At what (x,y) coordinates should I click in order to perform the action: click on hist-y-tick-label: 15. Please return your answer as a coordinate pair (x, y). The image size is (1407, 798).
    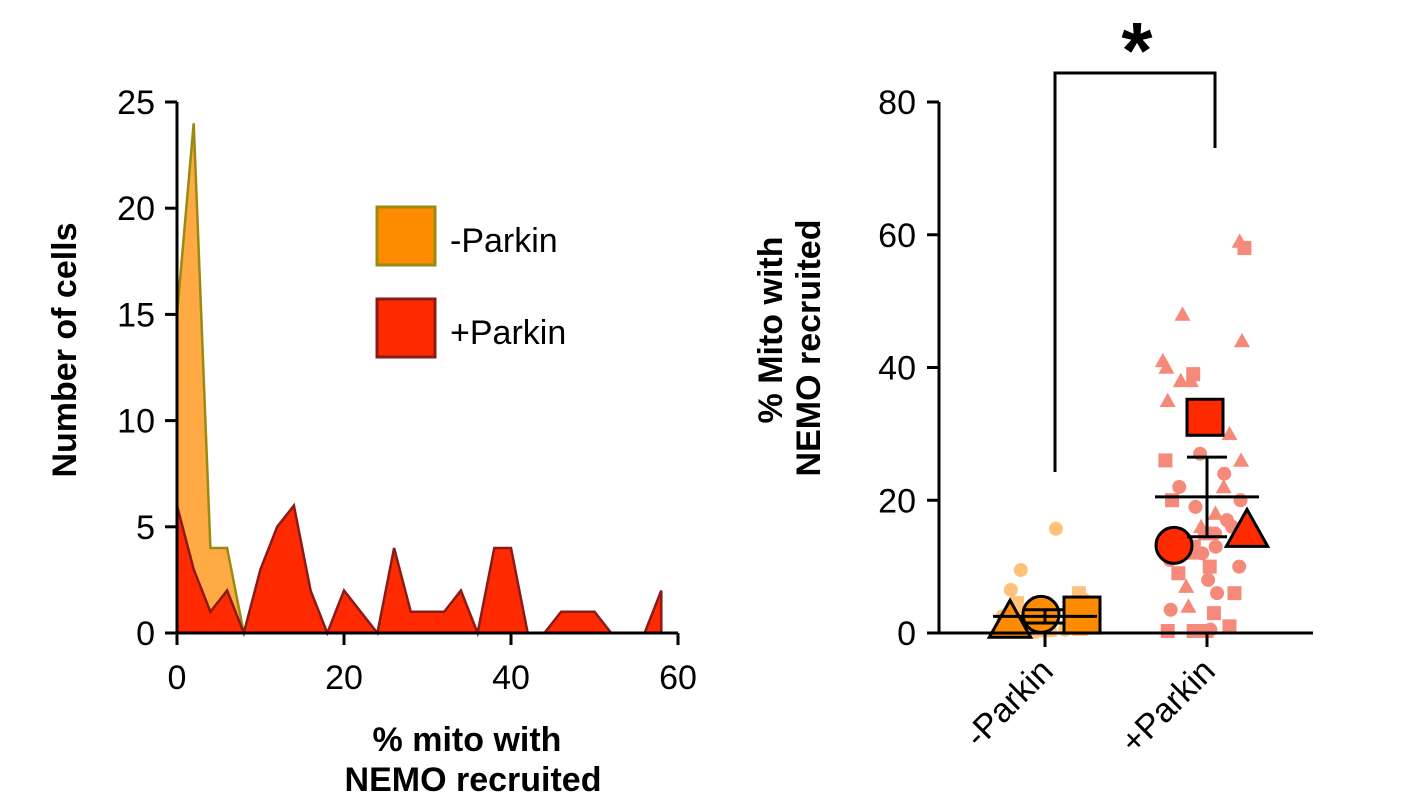
    Looking at the image, I should click on (136, 315).